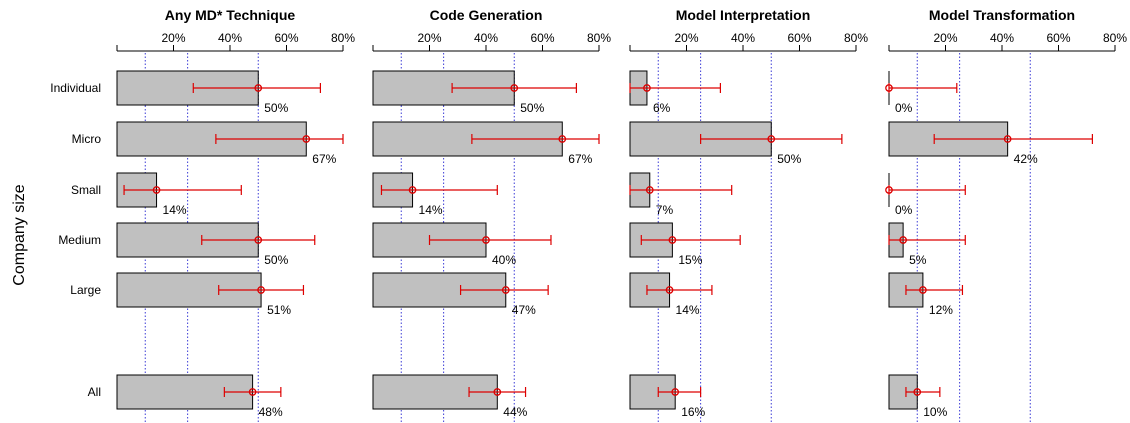 This screenshot has height=423, width=1130. Describe the element at coordinates (486, 15) in the screenshot. I see `panel-title: Code Generation` at that location.